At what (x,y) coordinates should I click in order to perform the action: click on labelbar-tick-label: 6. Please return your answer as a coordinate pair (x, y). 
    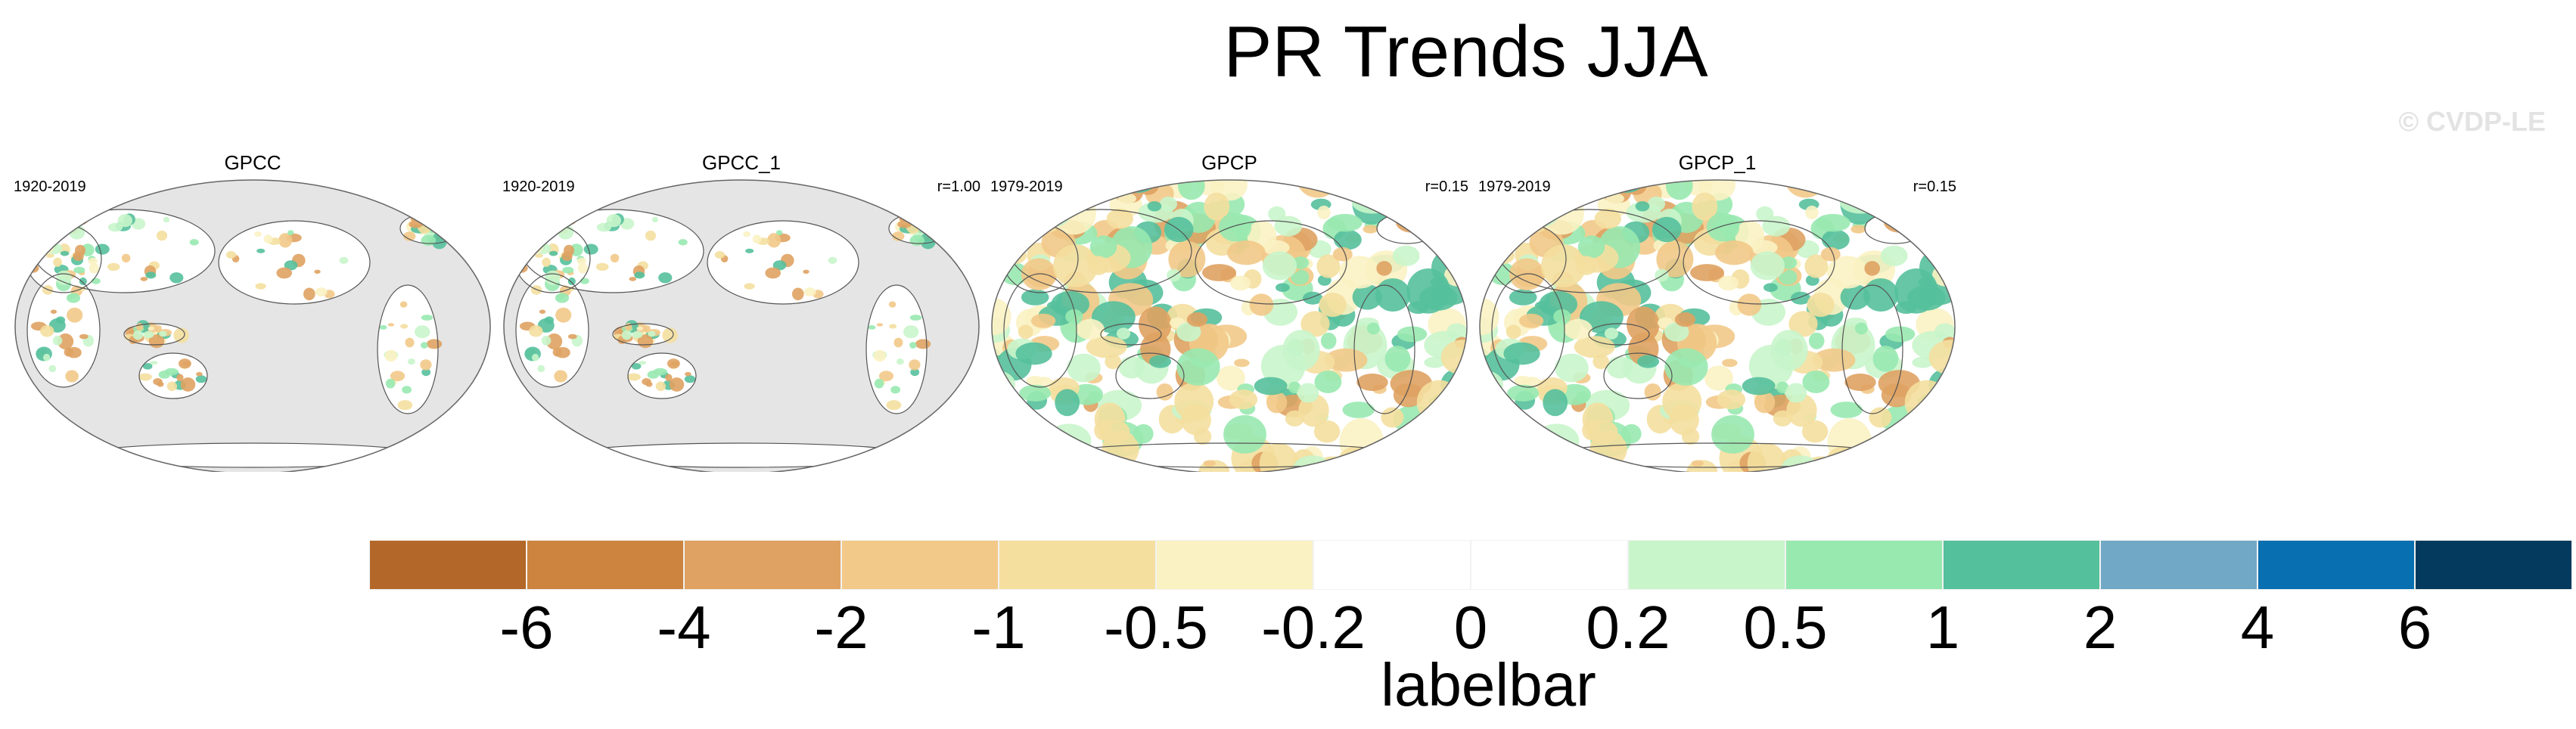
    Looking at the image, I should click on (2414, 627).